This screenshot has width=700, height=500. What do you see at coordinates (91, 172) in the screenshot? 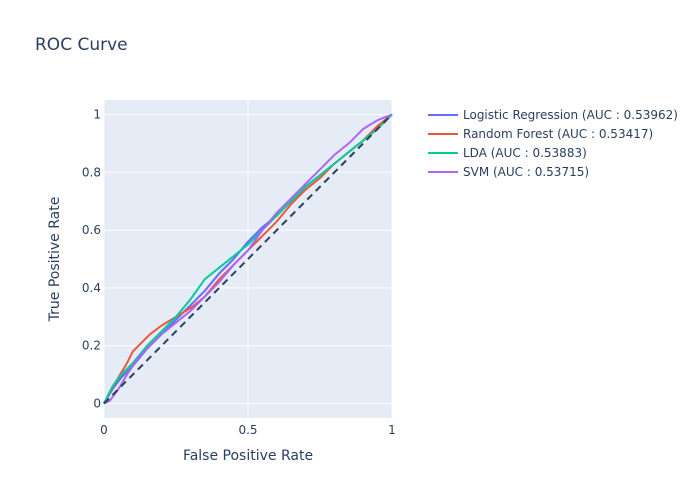
I see `y-tick-label: 0.8` at bounding box center [91, 172].